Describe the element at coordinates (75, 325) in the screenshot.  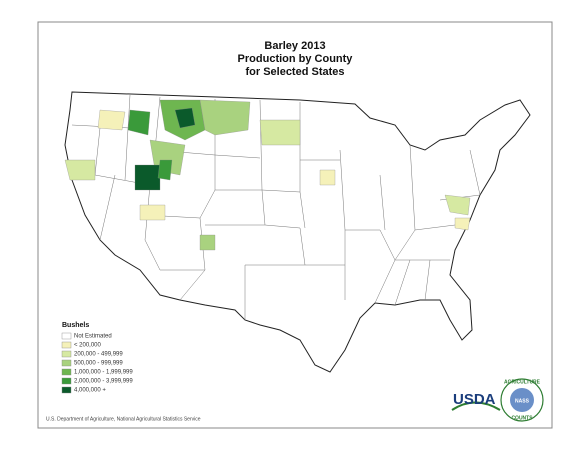
I see `legend-title: Bushels` at that location.